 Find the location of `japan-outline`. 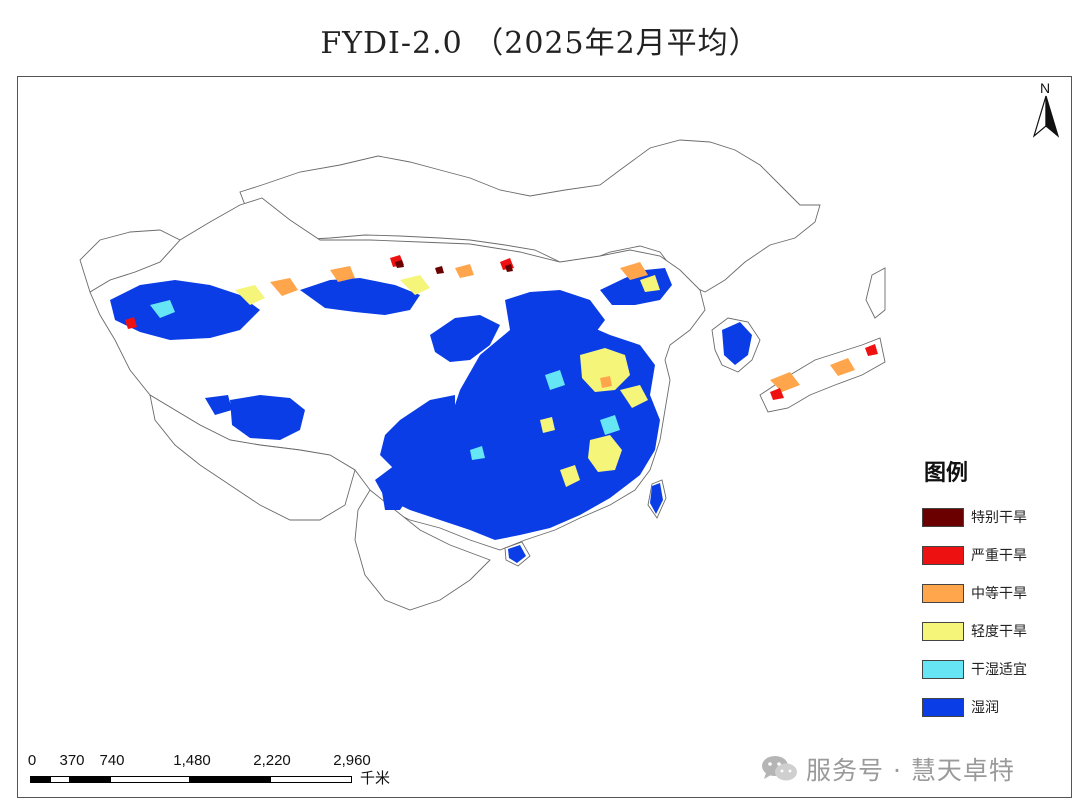

japan-outline is located at coordinates (822, 375).